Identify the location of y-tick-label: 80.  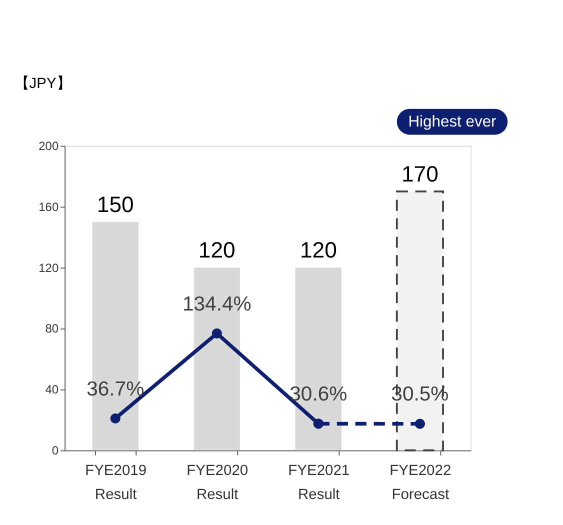
(52, 329).